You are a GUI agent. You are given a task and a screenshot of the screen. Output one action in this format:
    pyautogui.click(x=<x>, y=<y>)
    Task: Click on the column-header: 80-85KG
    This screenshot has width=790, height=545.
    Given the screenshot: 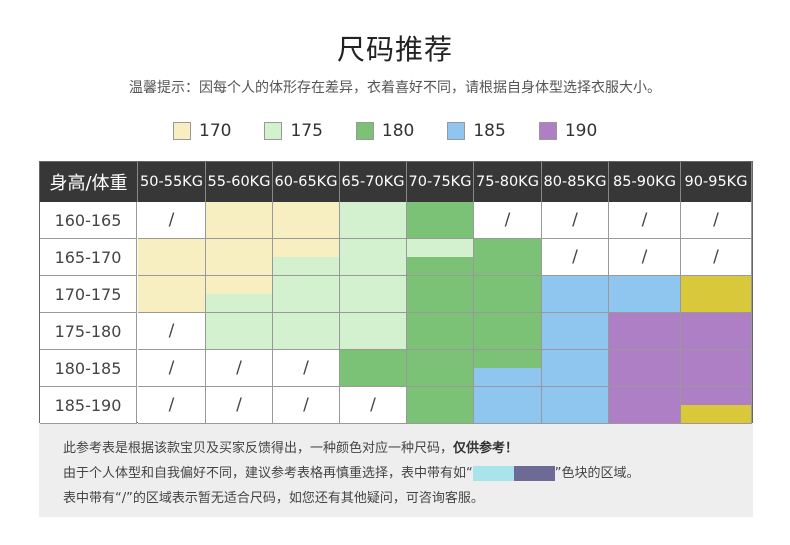 What is the action you would take?
    pyautogui.click(x=575, y=182)
    